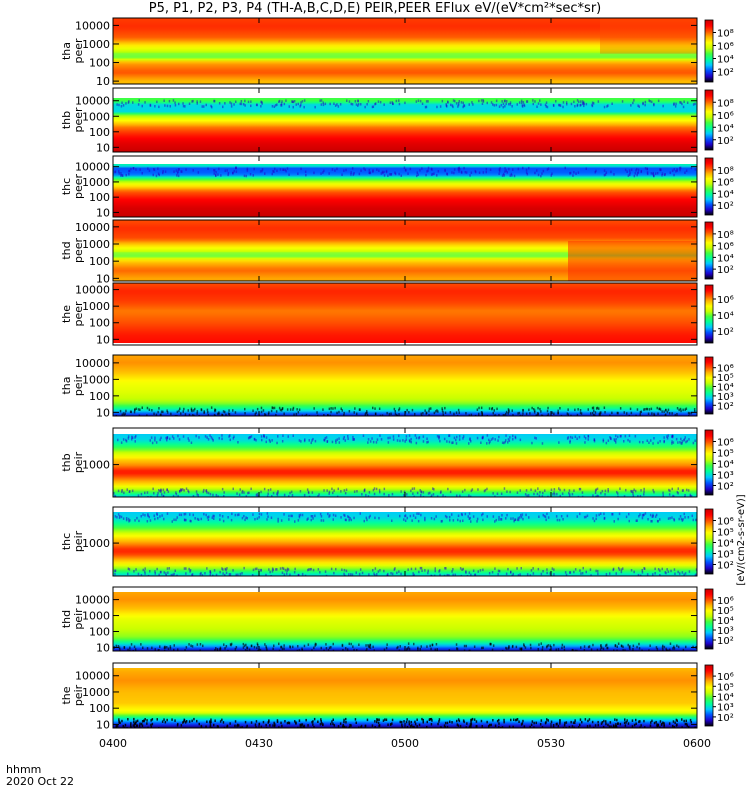  Describe the element at coordinates (741, 539) in the screenshot. I see `colorbar-unit-label: [eV/(cm2-s-sr-eV)]` at that location.